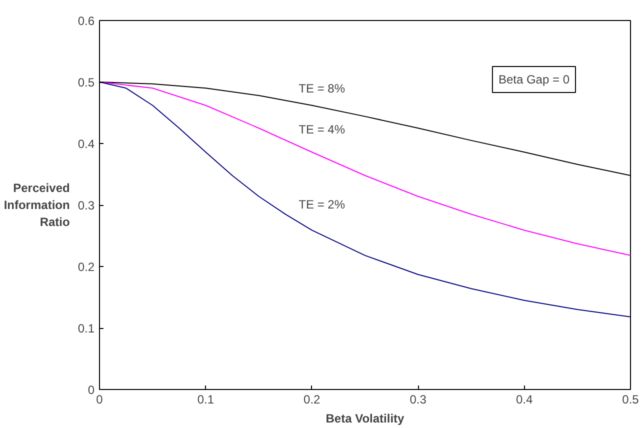 Image resolution: width=644 pixels, height=428 pixels. I want to click on y-tick-label: 0.1, so click(86, 329).